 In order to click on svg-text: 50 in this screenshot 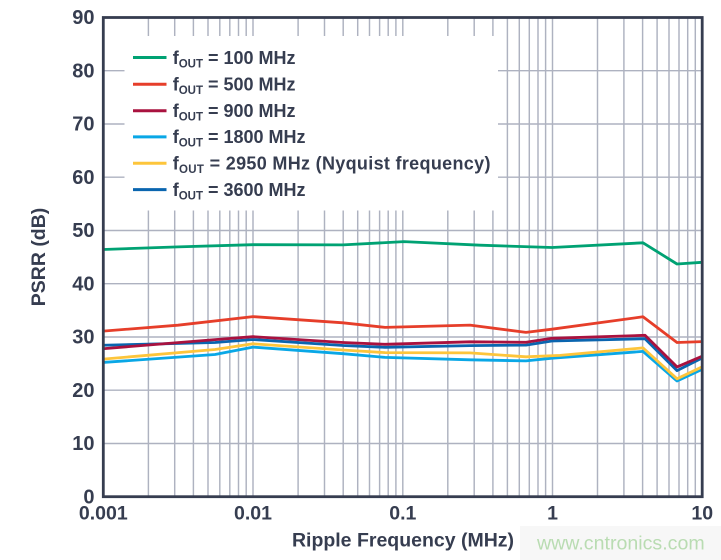, I will do `click(83, 231)`.